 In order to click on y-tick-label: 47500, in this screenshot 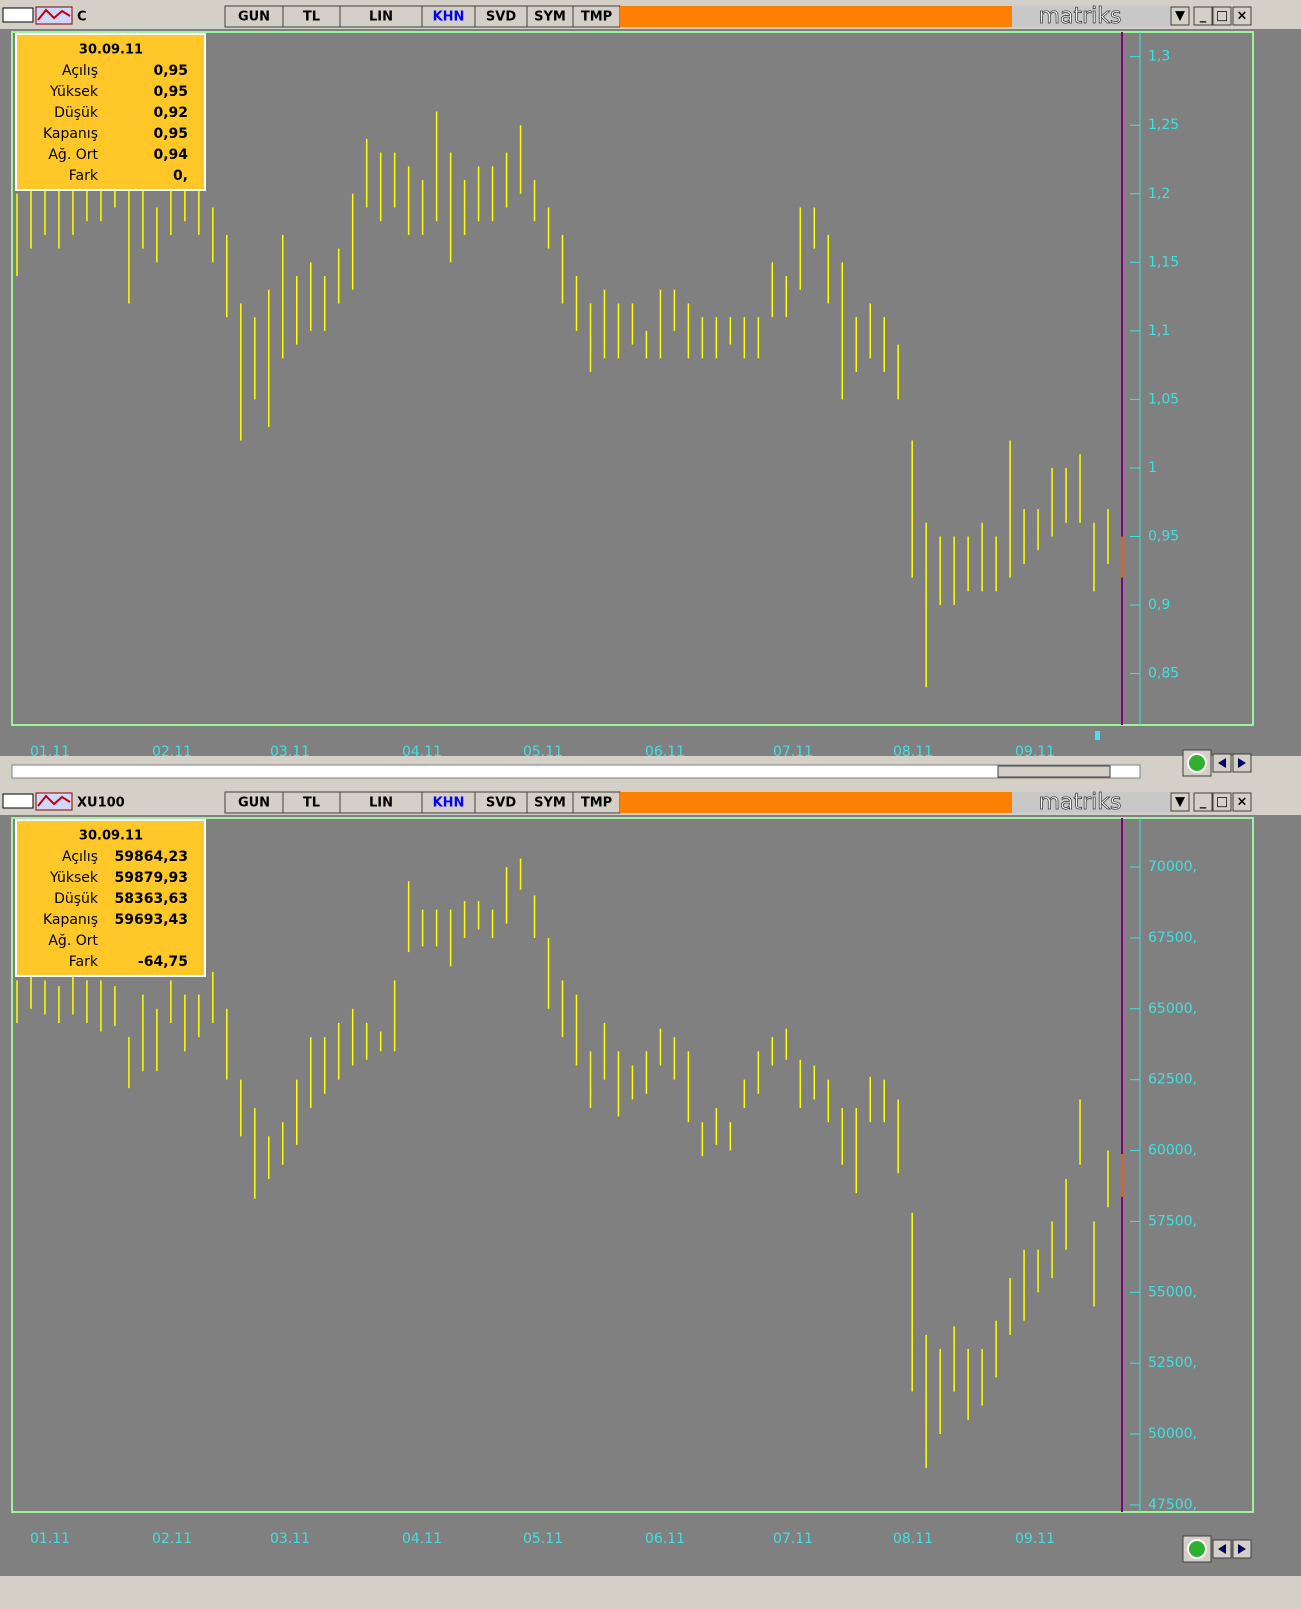, I will do `click(1172, 1505)`.